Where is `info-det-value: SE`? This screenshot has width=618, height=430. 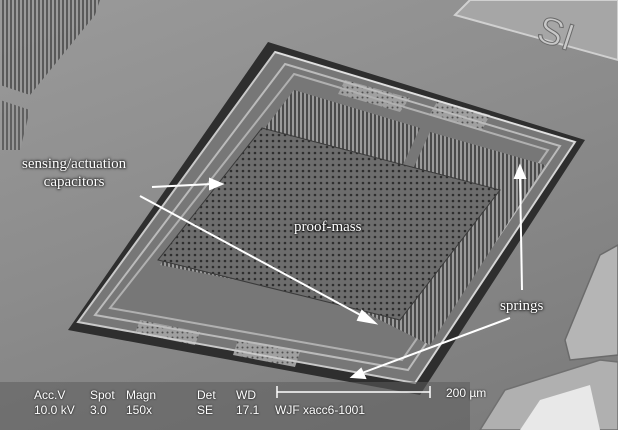 info-det-value: SE is located at coordinates (205, 410).